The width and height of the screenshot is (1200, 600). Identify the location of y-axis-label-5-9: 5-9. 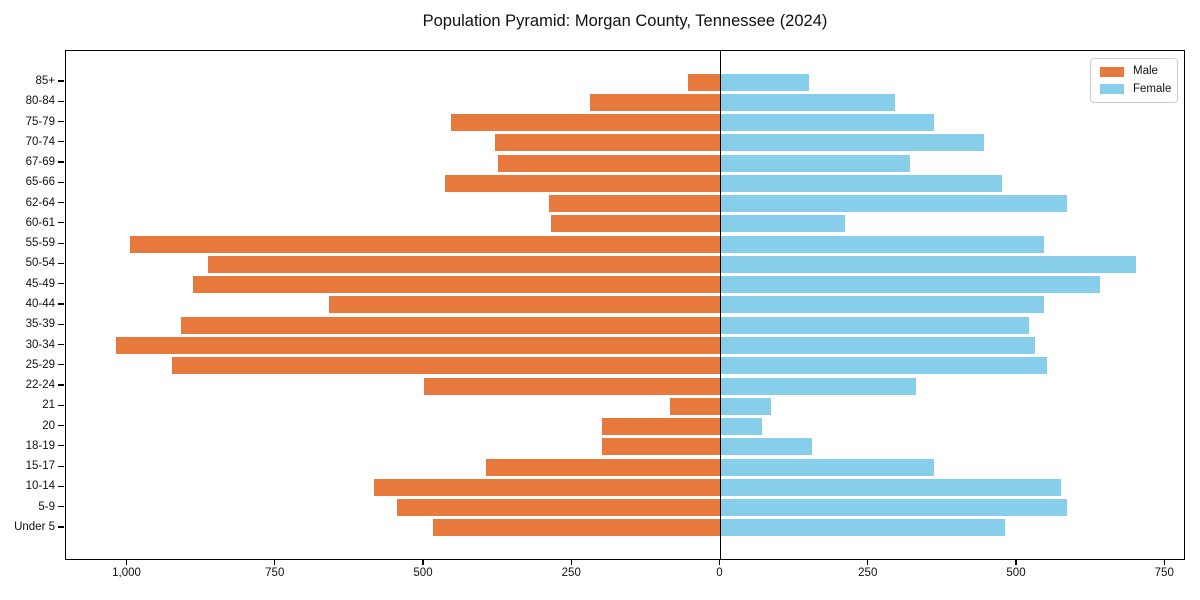
(46, 506).